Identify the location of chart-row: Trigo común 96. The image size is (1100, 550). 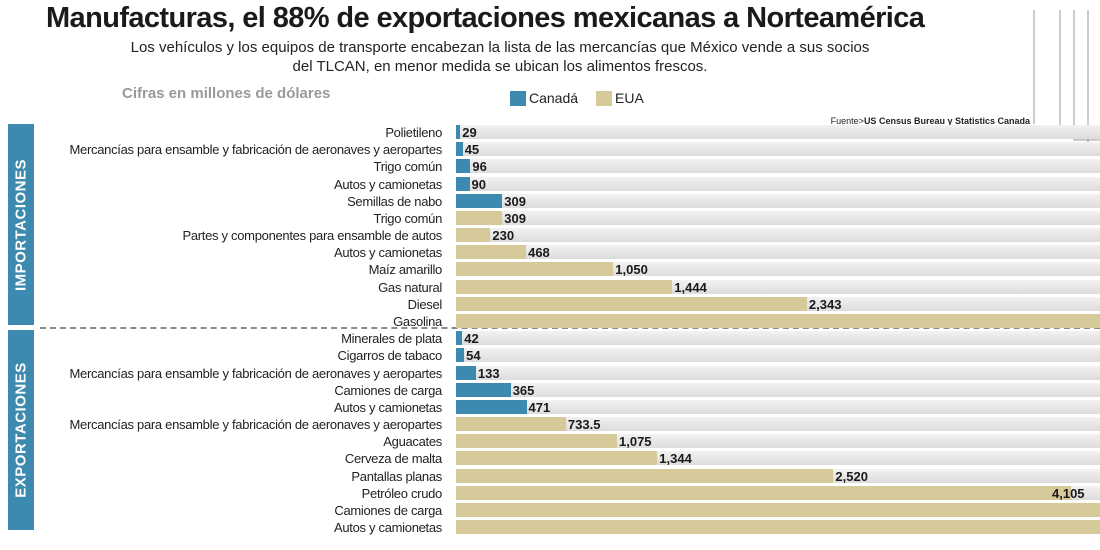
(550, 166).